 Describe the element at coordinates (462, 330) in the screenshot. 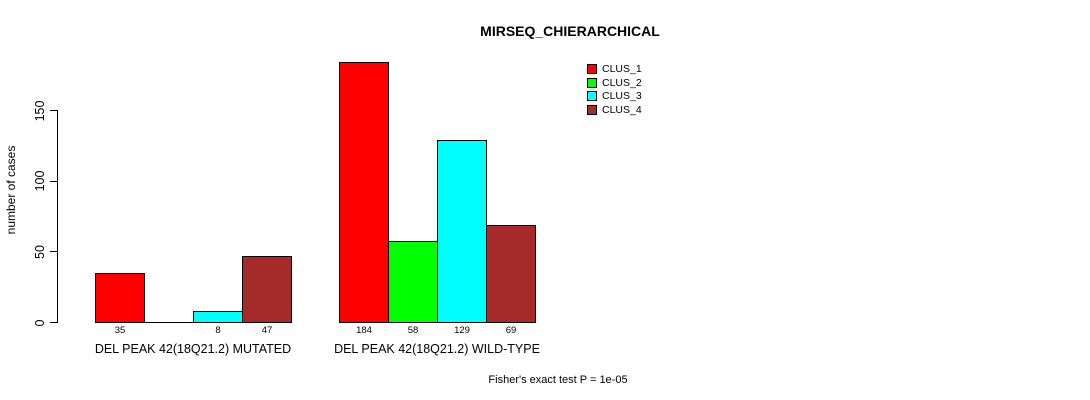

I see `bar-value-label: 129` at that location.